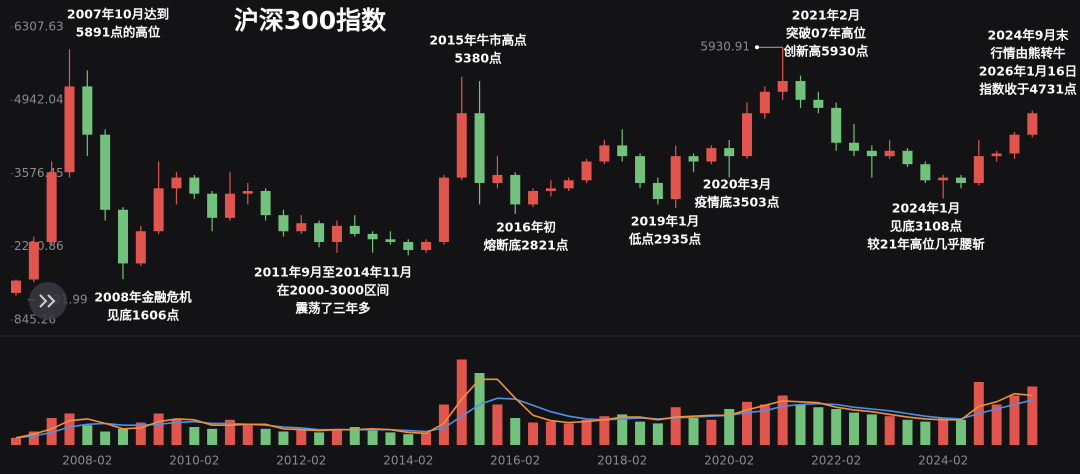 This screenshot has height=474, width=1080. What do you see at coordinates (926, 244) in the screenshot?
I see `annotation: 较21年高位几乎腰斩` at bounding box center [926, 244].